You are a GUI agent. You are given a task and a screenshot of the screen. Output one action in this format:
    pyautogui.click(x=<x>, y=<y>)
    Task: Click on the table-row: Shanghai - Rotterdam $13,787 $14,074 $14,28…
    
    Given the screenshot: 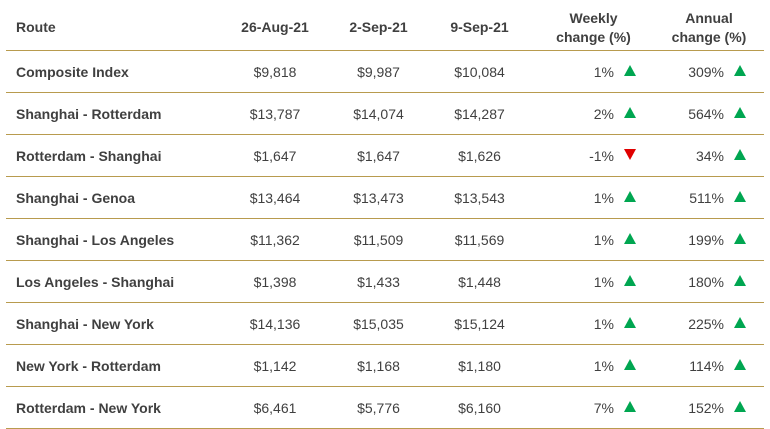 What is the action you would take?
    pyautogui.click(x=385, y=113)
    